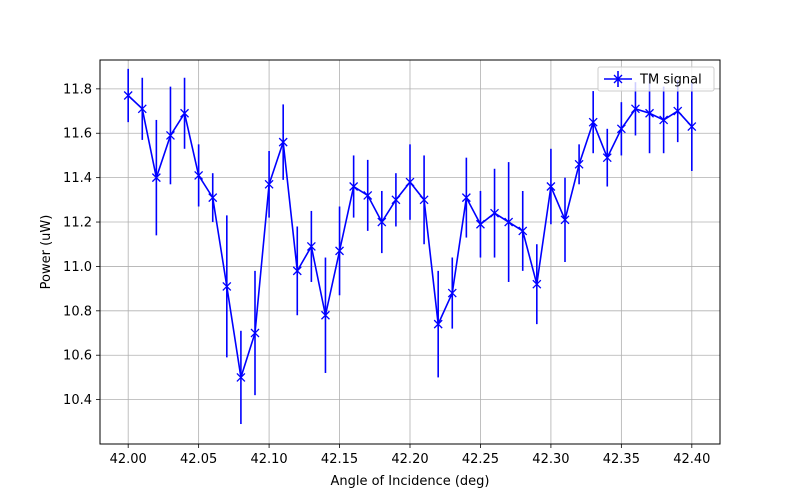 This screenshot has width=800, height=500. What do you see at coordinates (77, 134) in the screenshot?
I see `y-tick-label: 11.6` at bounding box center [77, 134].